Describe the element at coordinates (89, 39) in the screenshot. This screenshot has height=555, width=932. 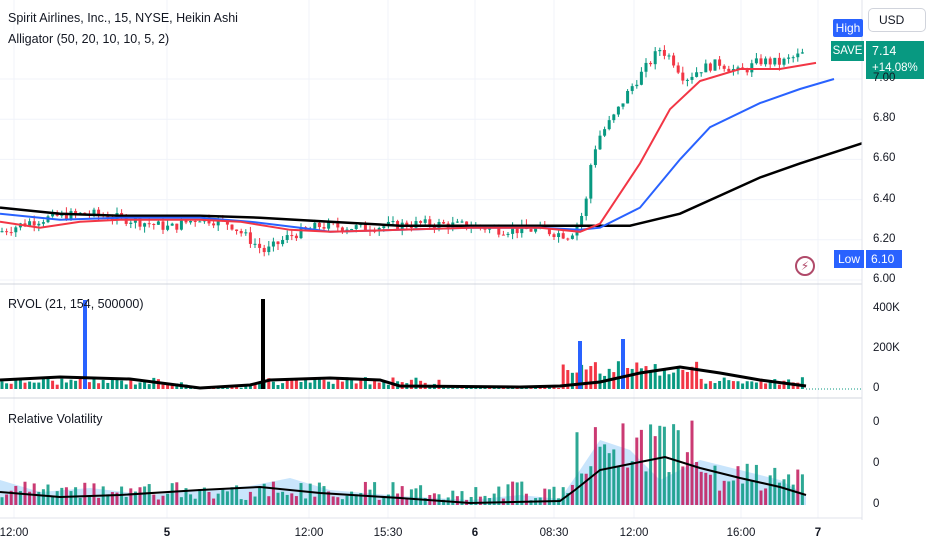
I see `alligator-legend: Alligator (50, 20, 10, 10, 5, 2)` at that location.